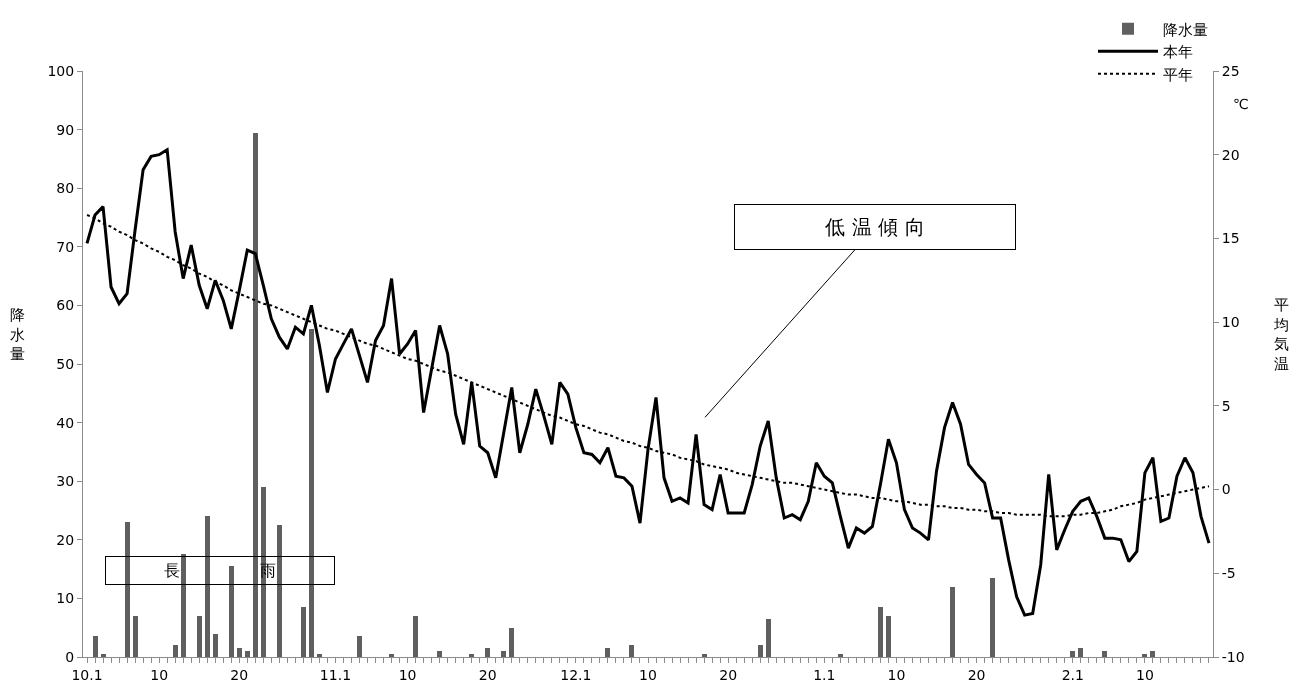 This screenshot has height=695, width=1296. What do you see at coordinates (65, 422) in the screenshot?
I see `y-tick-label: 40` at bounding box center [65, 422].